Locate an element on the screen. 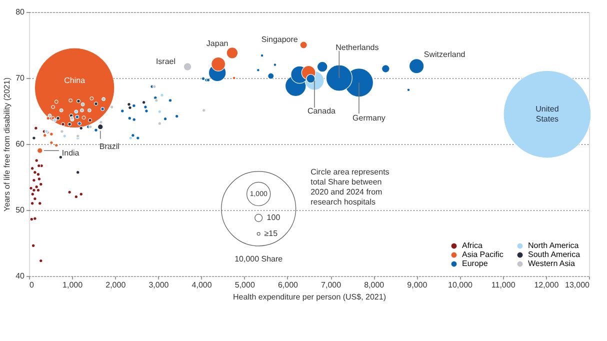  legend-label: Europe is located at coordinates (475, 263).